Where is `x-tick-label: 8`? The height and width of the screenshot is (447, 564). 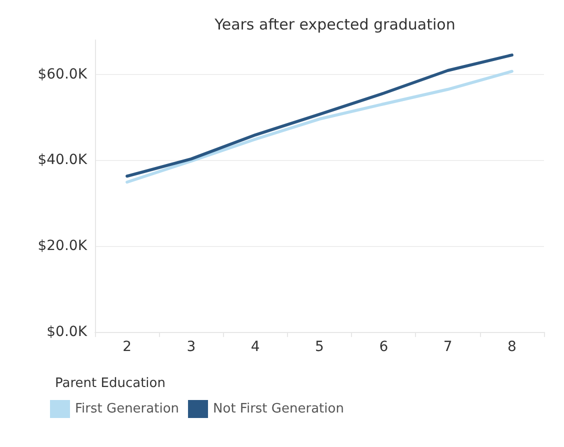 x-tick-label: 8 is located at coordinates (511, 347).